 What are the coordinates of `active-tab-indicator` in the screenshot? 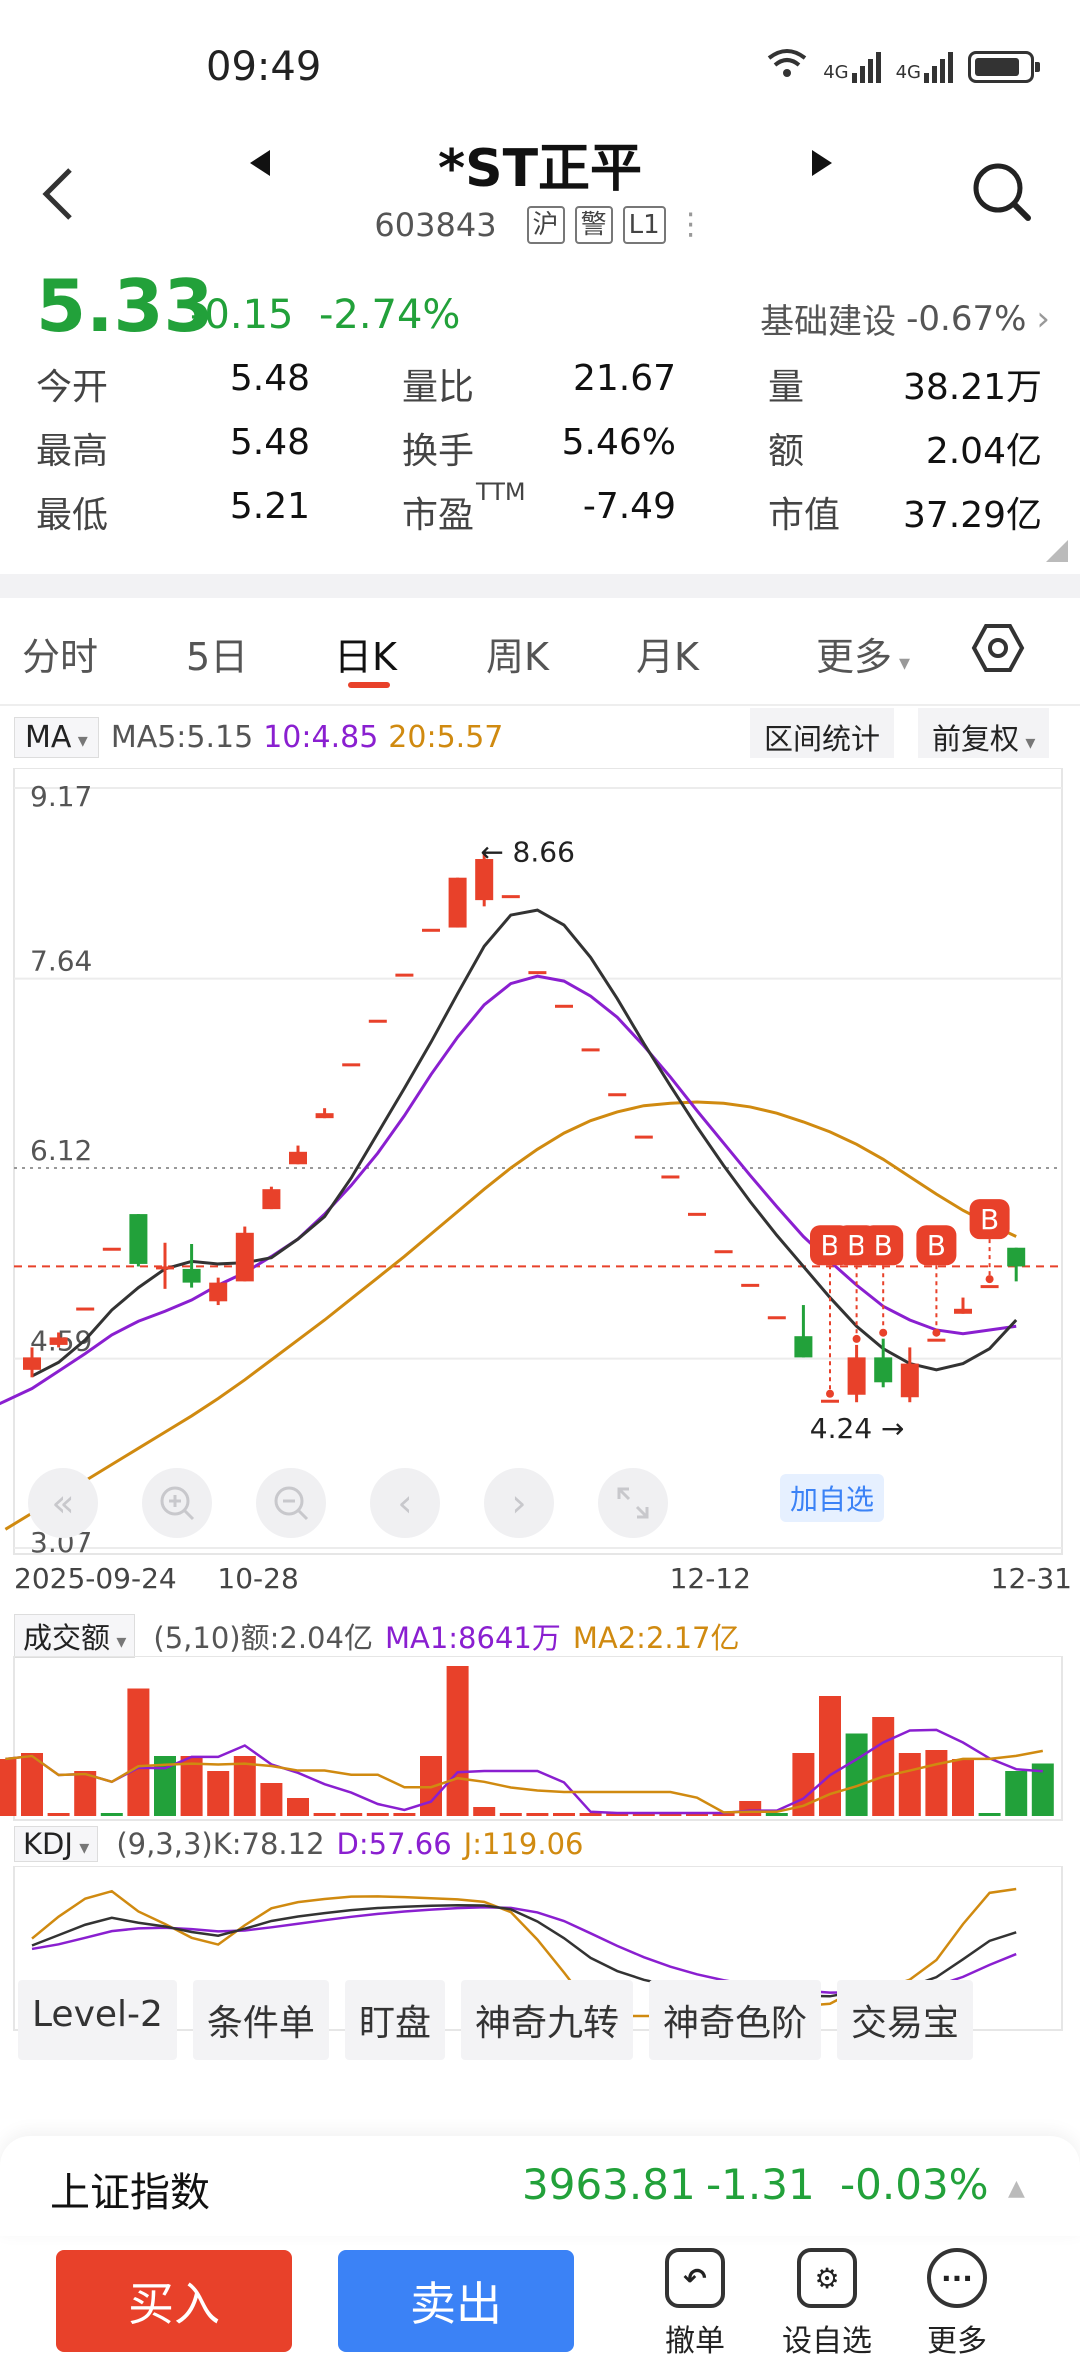 It's located at (369, 685).